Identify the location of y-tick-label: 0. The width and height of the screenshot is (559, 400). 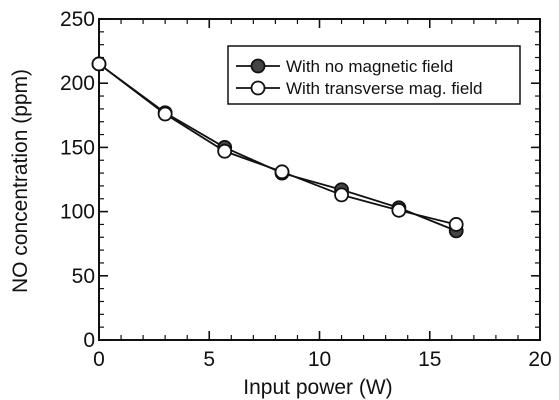
(89, 340).